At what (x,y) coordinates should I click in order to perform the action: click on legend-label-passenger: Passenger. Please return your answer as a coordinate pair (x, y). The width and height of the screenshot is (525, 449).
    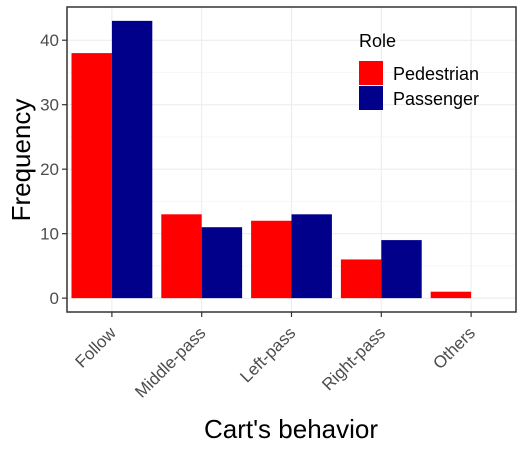
    Looking at the image, I should click on (436, 99).